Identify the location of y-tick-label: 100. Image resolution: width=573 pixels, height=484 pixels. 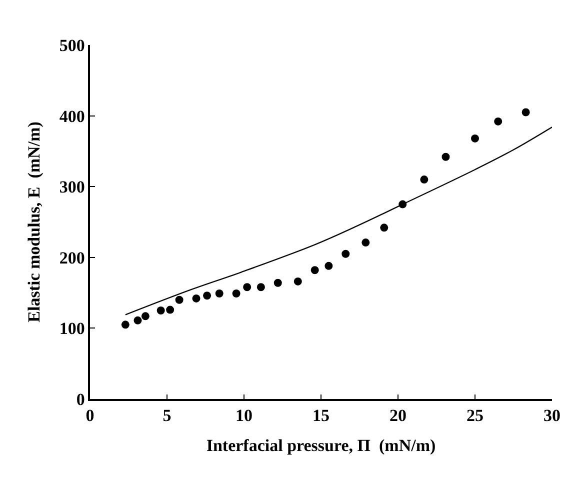
(72, 328).